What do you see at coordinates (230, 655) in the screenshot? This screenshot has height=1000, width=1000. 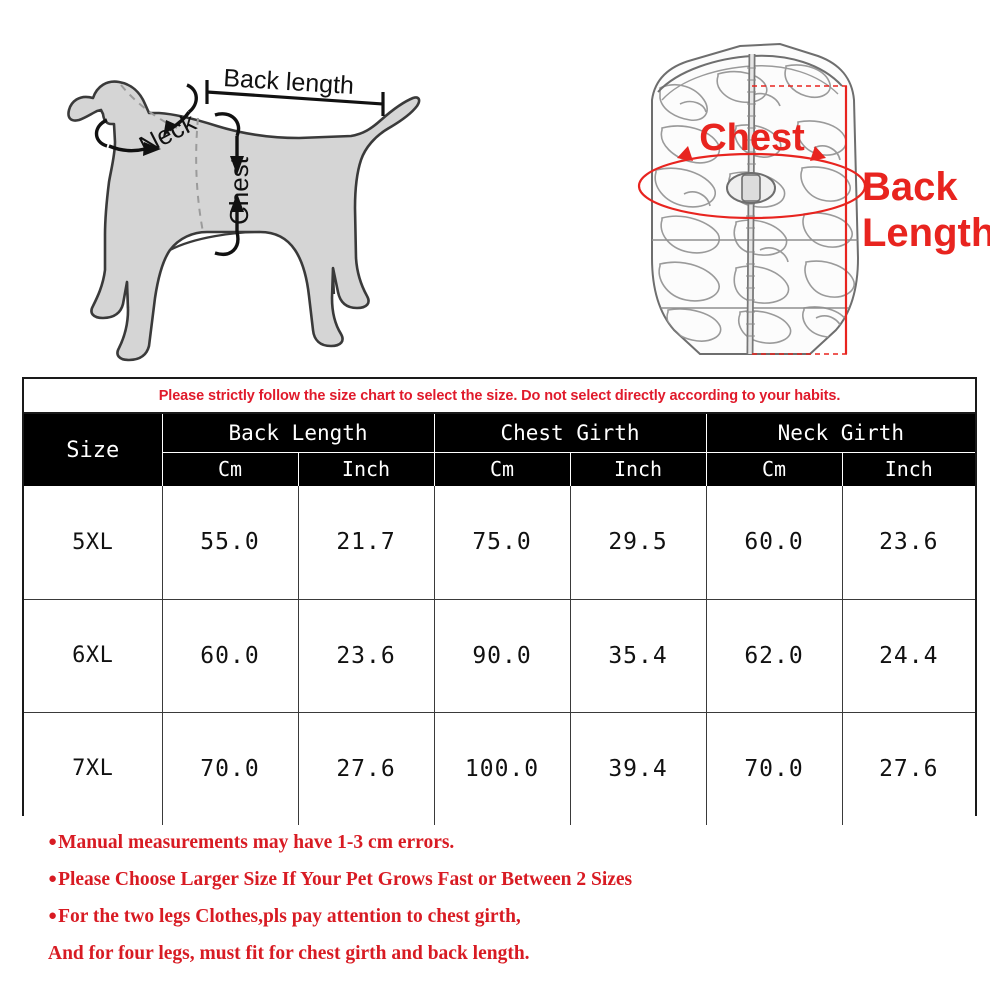 I see `cell-back-cm: 60.0` at bounding box center [230, 655].